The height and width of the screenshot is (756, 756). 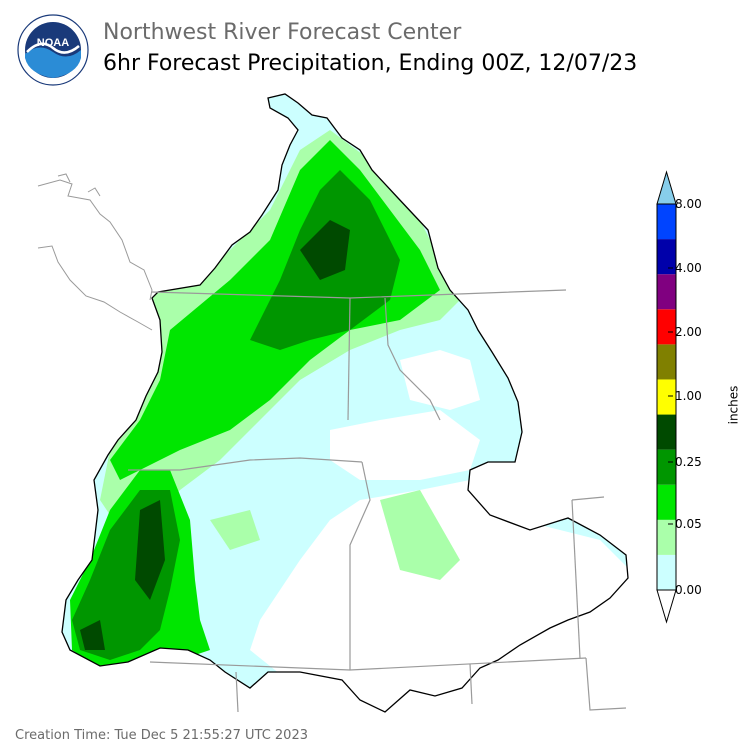 I want to click on legend-tick-label: 1.00, so click(x=688, y=396).